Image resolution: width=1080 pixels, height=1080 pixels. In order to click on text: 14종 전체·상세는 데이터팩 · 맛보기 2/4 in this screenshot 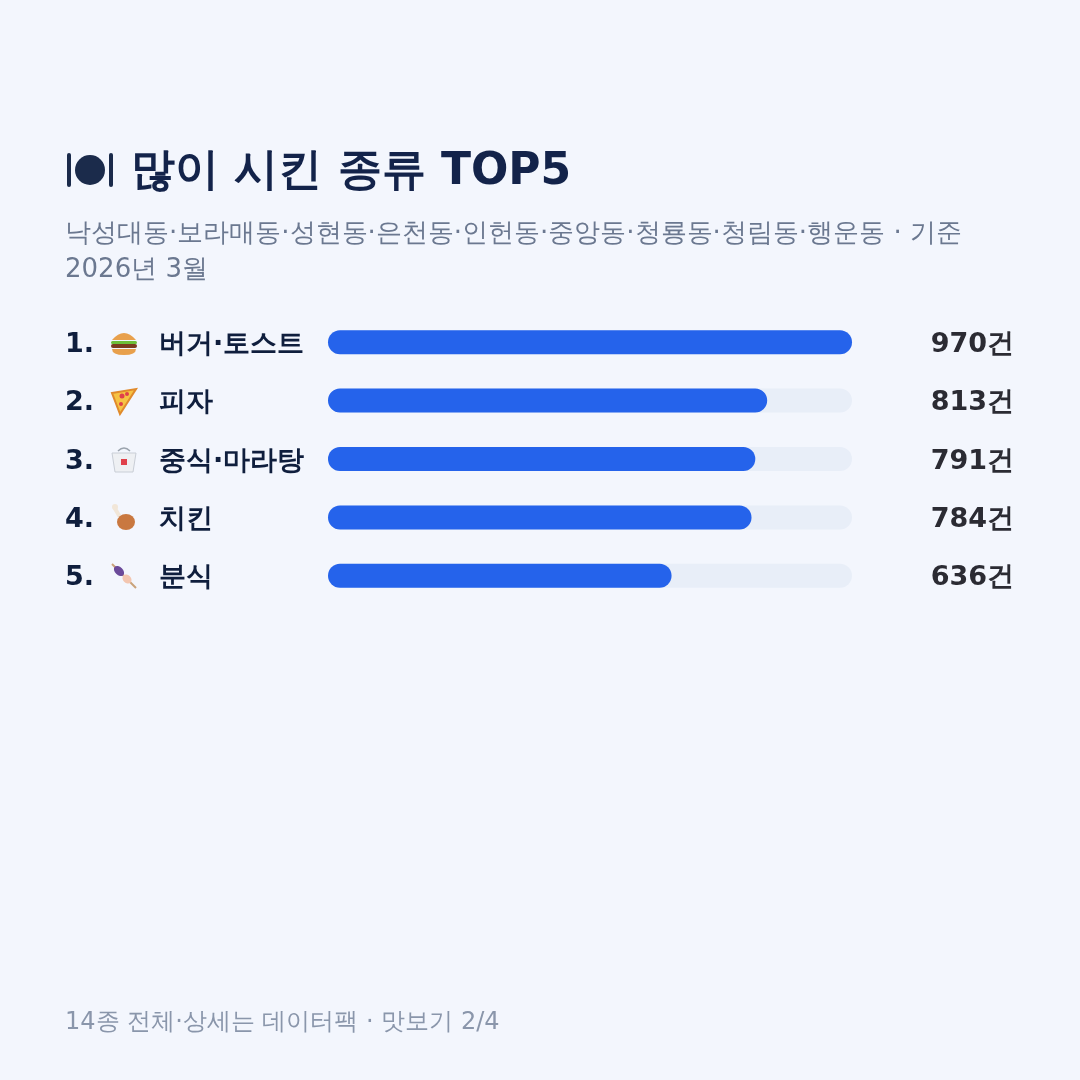, I will do `click(282, 1021)`.